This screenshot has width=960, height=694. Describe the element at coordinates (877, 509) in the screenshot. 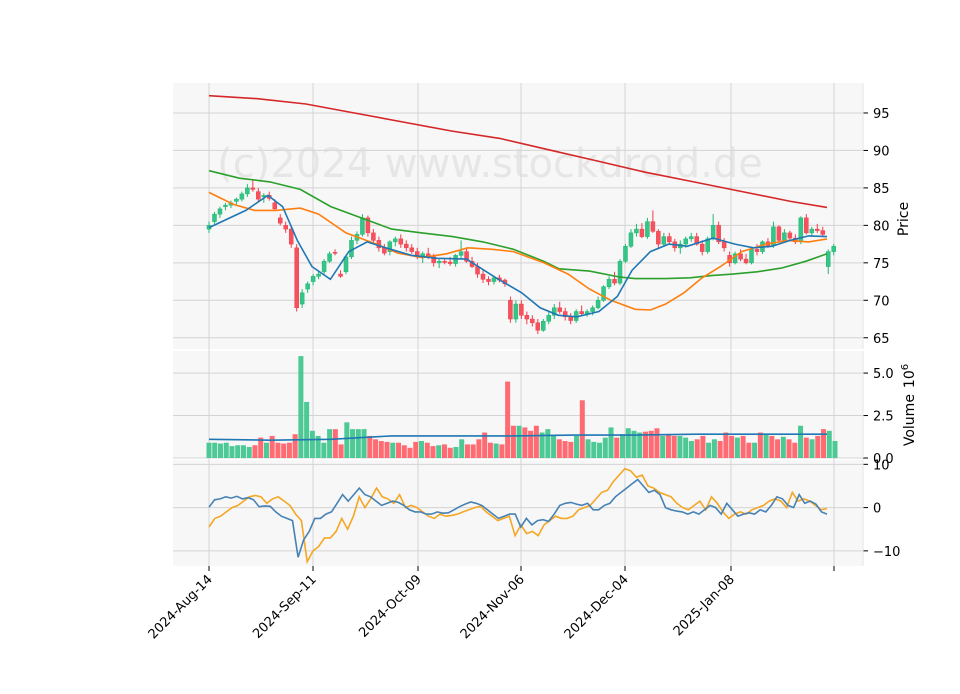

I see `oscillator-tick-label: 0` at that location.